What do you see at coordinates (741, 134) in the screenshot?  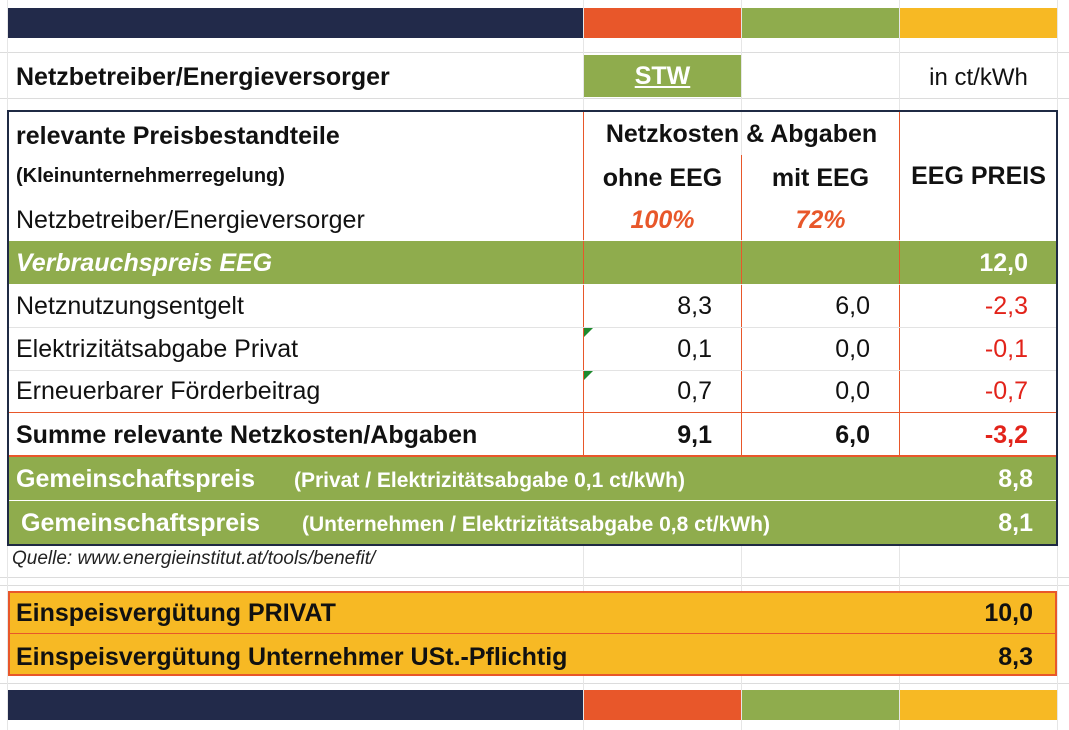 I see `group-header: Netzkosten & Abgaben` at bounding box center [741, 134].